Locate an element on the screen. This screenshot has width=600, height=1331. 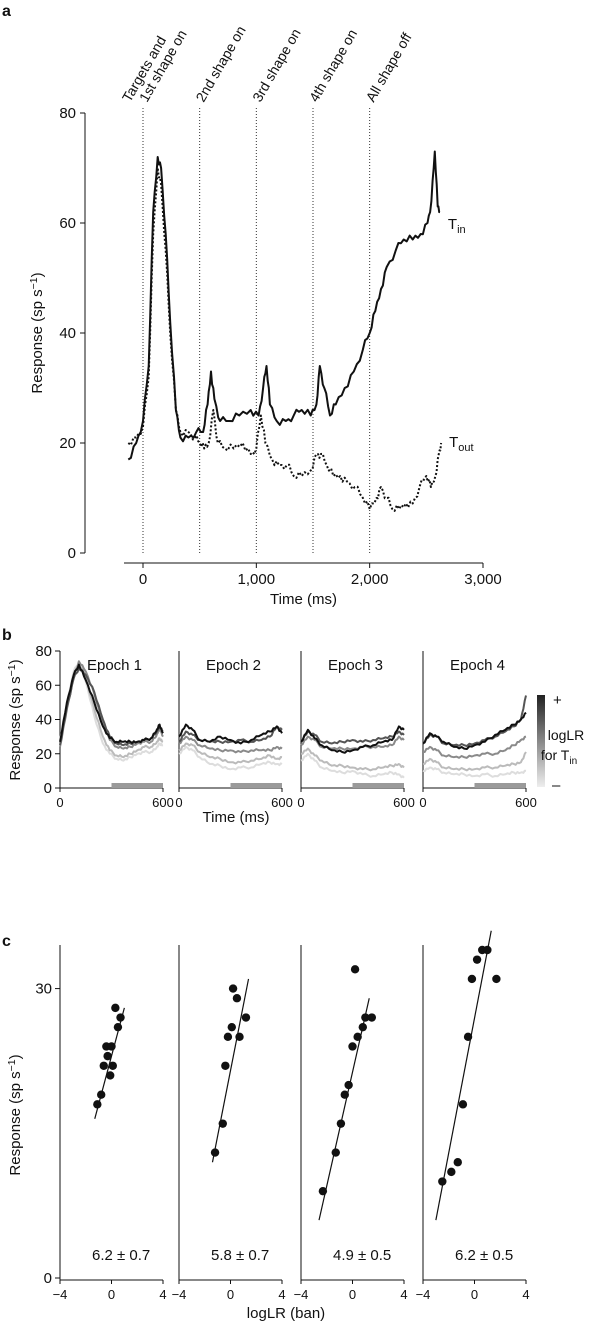
y-tick-label: 30 is located at coordinates (43, 989).